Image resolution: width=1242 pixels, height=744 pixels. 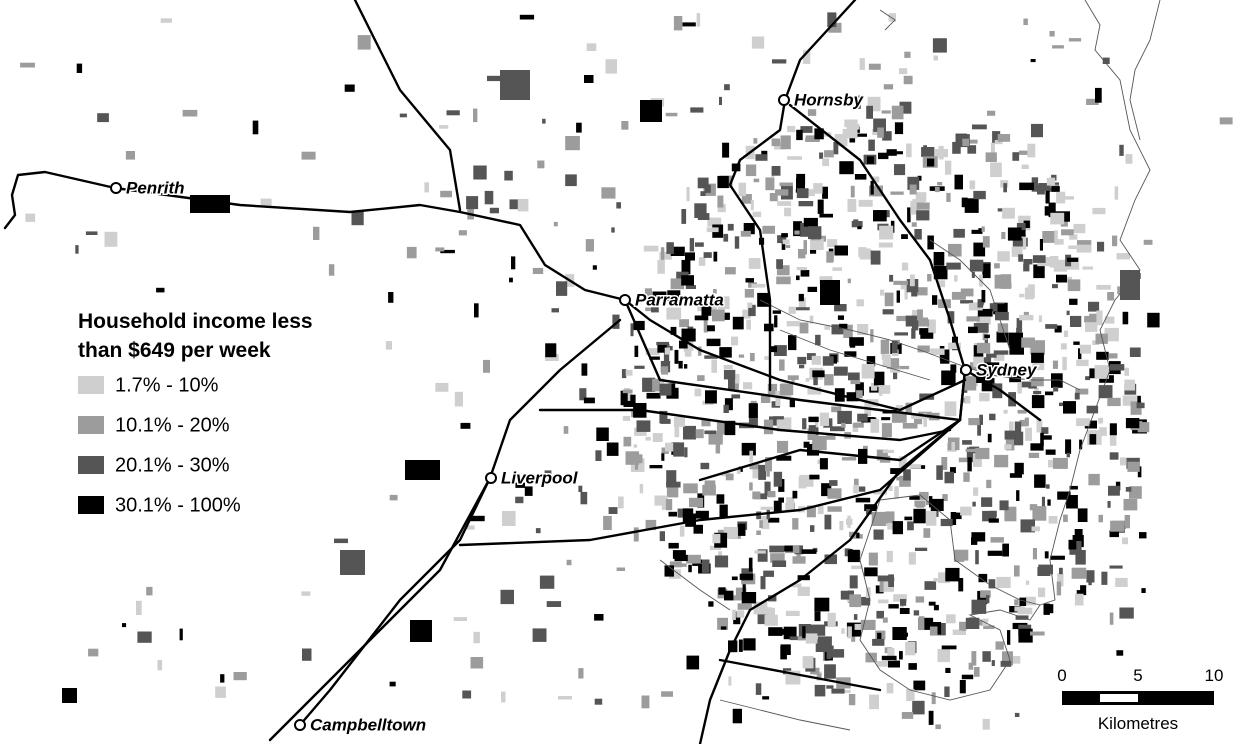 I want to click on scale-tick-label: 5, so click(x=1137, y=675).